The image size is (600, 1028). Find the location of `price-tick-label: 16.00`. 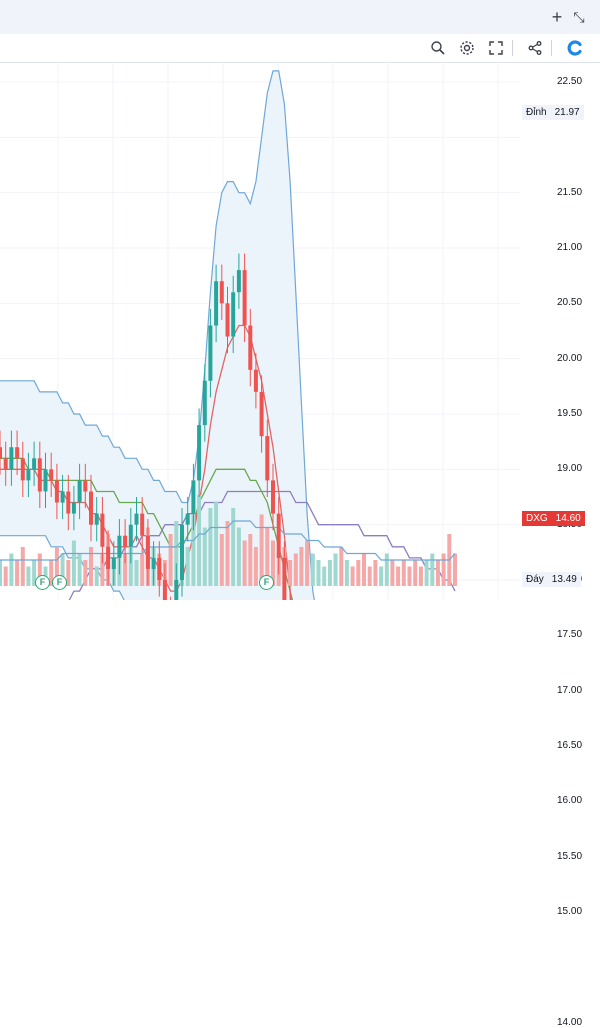

price-tick-label: 16.00 is located at coordinates (570, 801).